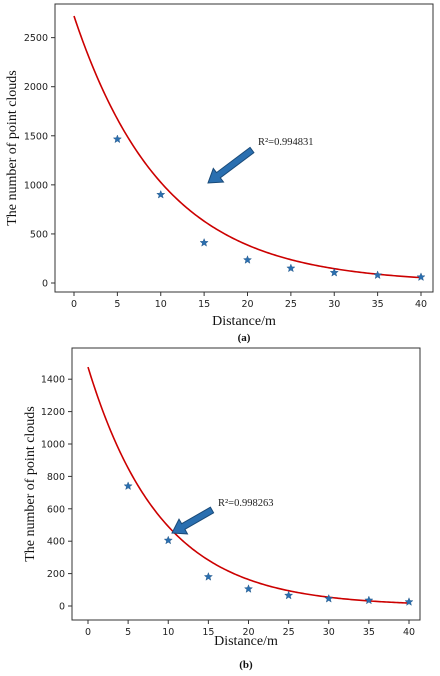  Describe the element at coordinates (53, 412) in the screenshot. I see `y-tick-label: 1200` at that location.